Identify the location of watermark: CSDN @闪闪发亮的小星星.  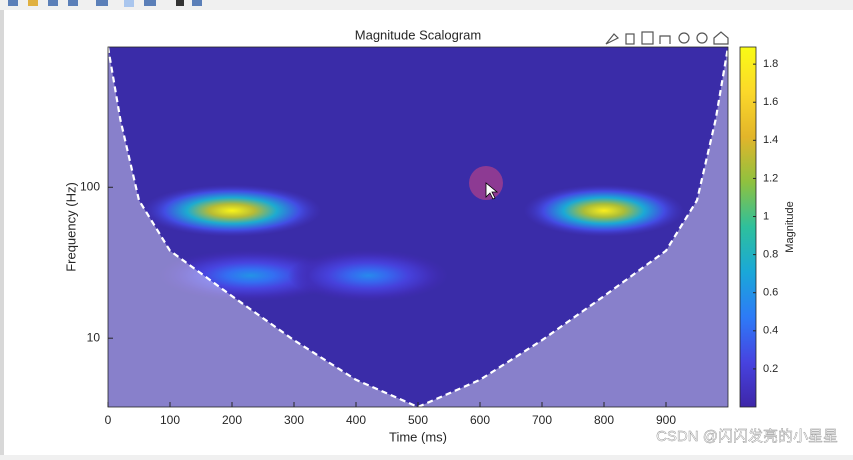
(747, 436).